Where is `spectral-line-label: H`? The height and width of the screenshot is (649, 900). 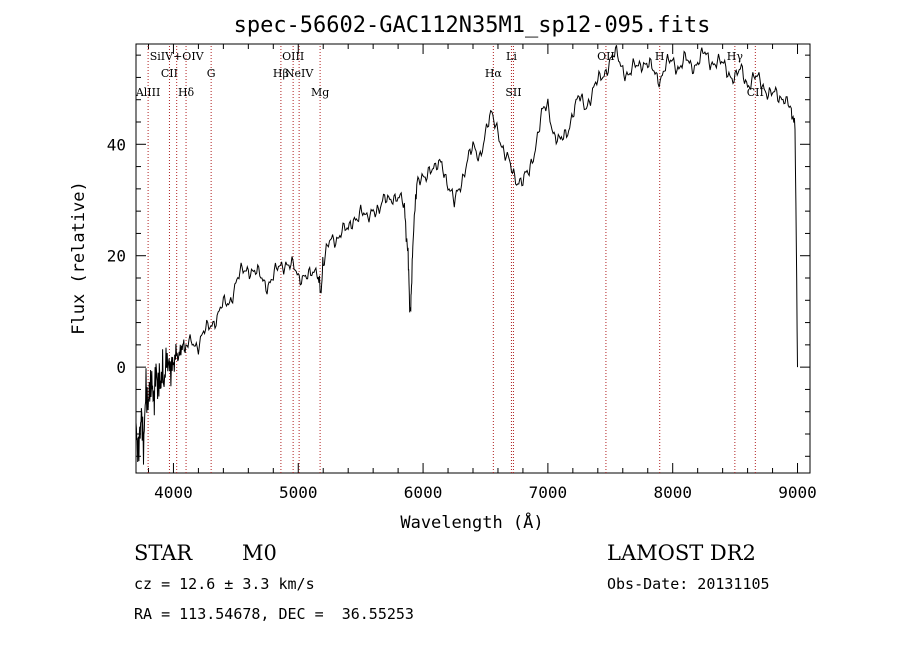 spectral-line-label: H is located at coordinates (660, 56).